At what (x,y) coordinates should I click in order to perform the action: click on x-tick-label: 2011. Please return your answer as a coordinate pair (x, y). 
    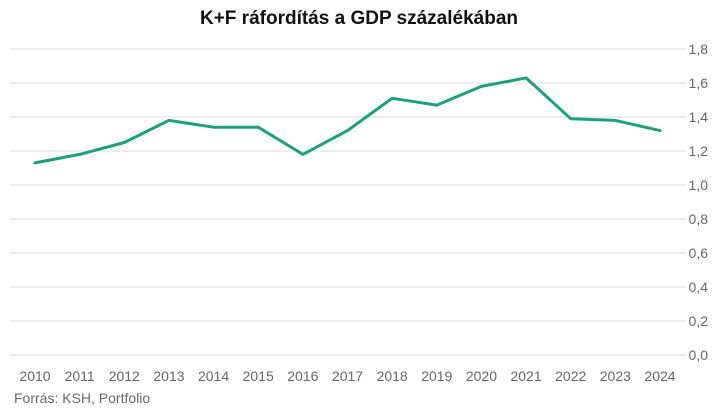
    Looking at the image, I should click on (80, 376).